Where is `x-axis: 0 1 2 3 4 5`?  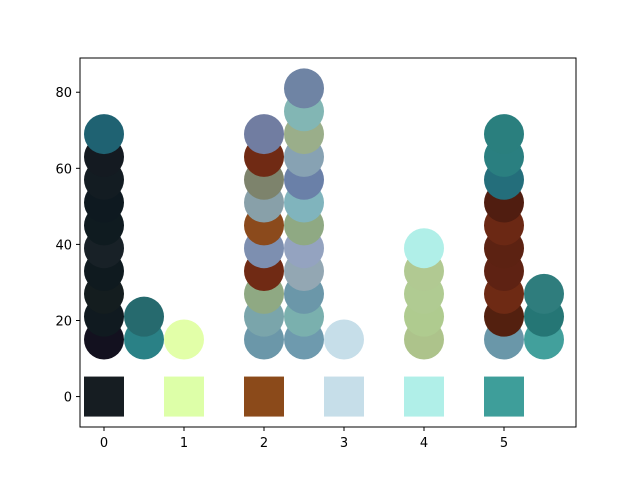
x-axis: 0 1 2 3 4 5 is located at coordinates (304, 439).